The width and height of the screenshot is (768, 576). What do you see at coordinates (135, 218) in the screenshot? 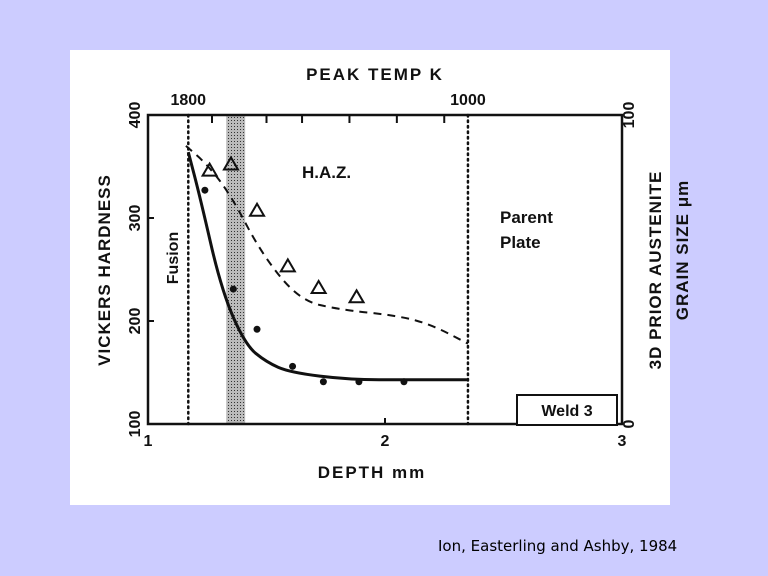
I see `y-tick-label: 300` at bounding box center [135, 218].